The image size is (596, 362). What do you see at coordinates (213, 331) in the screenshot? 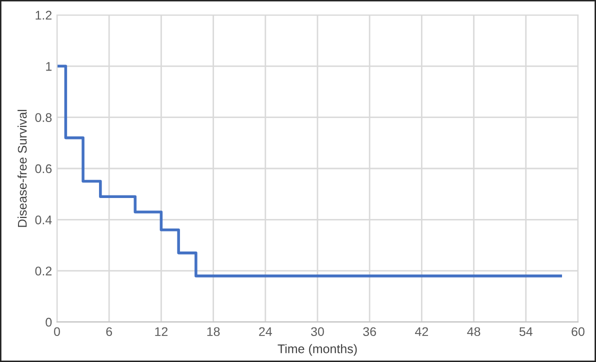
I see `x-tick-label: 18` at bounding box center [213, 331].